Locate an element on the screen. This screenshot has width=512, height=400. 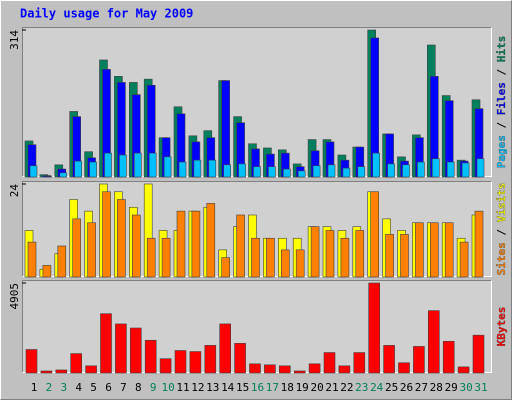
y-tick-label: 314 is located at coordinates (14, 40).